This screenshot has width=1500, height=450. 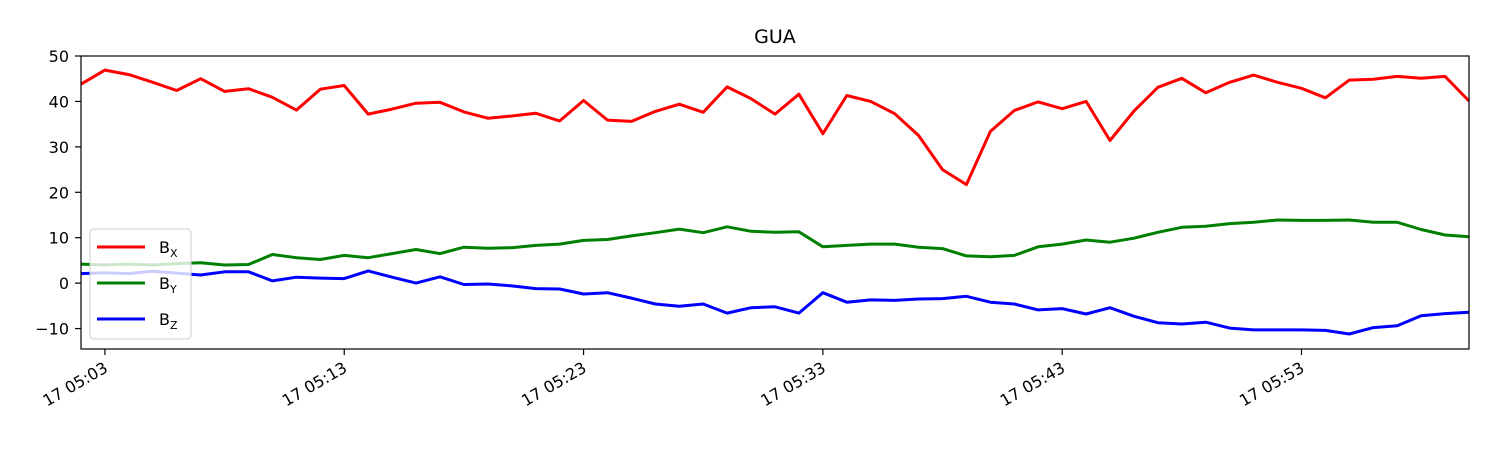 What do you see at coordinates (775, 302) in the screenshot?
I see `series-line-bz` at bounding box center [775, 302].